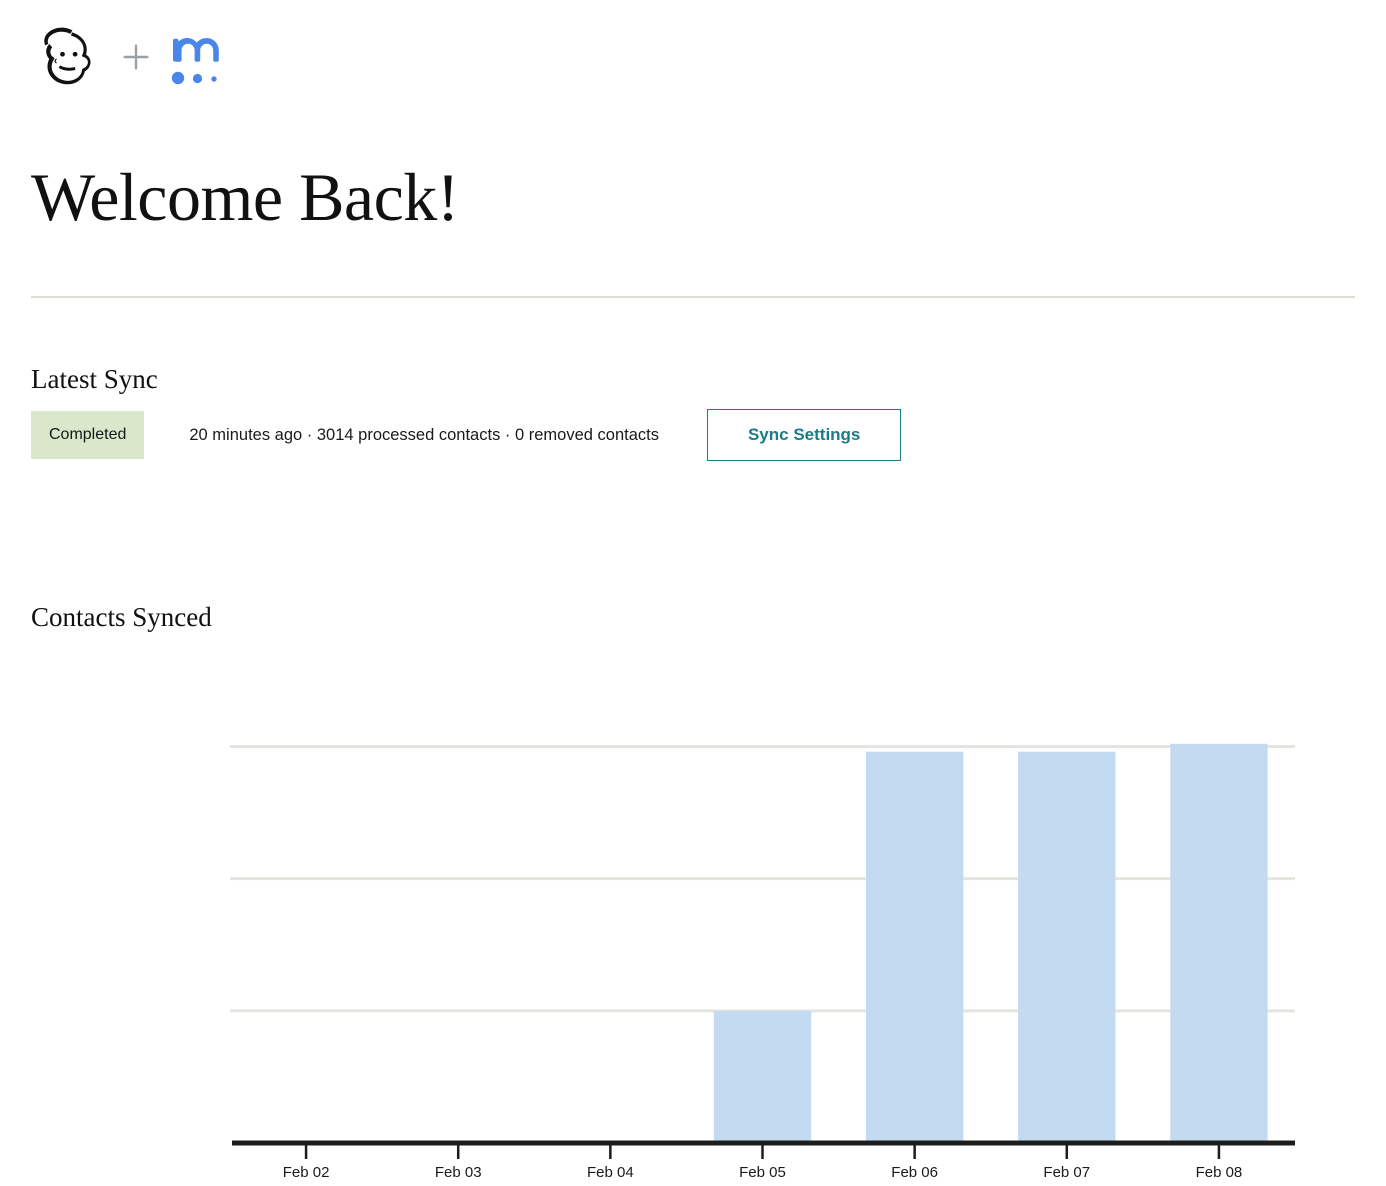 This screenshot has width=1386, height=1186. What do you see at coordinates (67, 56) in the screenshot?
I see `mailchimp-freddie-logo` at bounding box center [67, 56].